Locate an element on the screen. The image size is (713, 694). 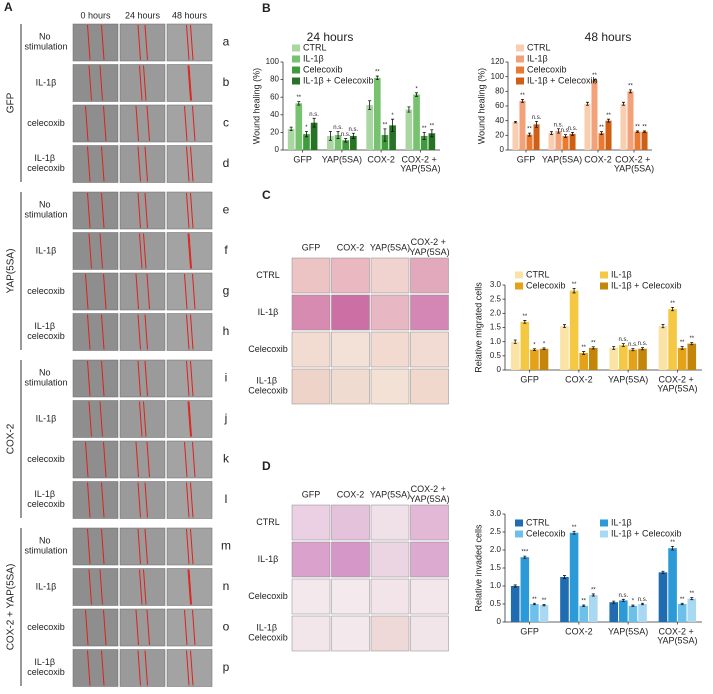
row-label: CTRL is located at coordinates (268, 275).